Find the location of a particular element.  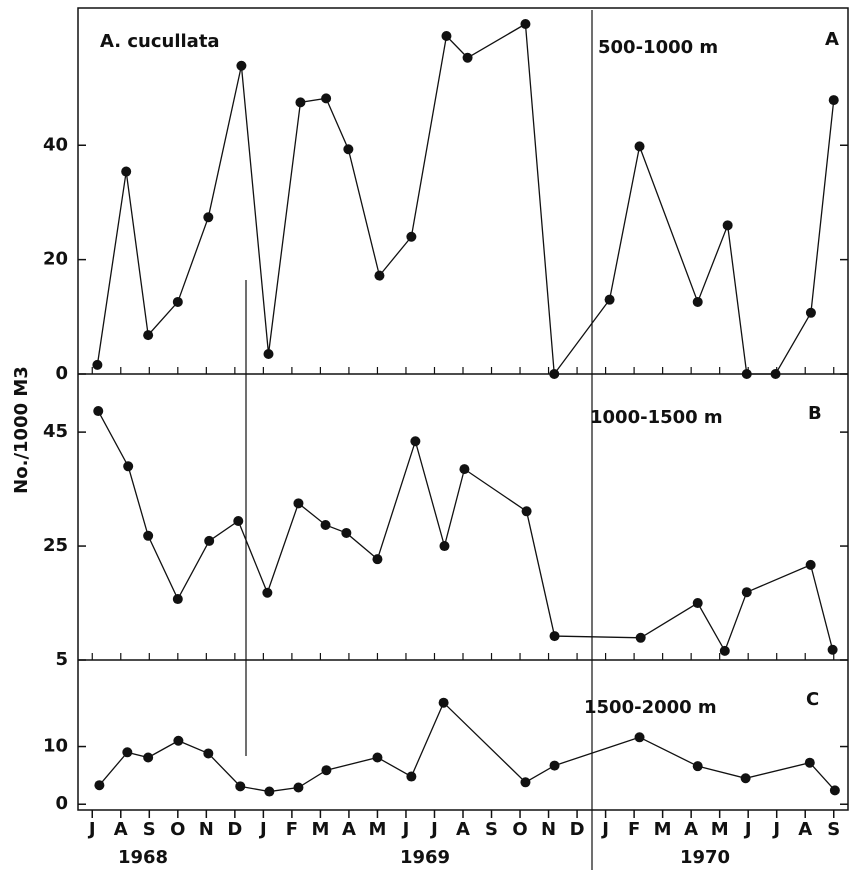

y-tick-label: 40 is located at coordinates (55, 144).